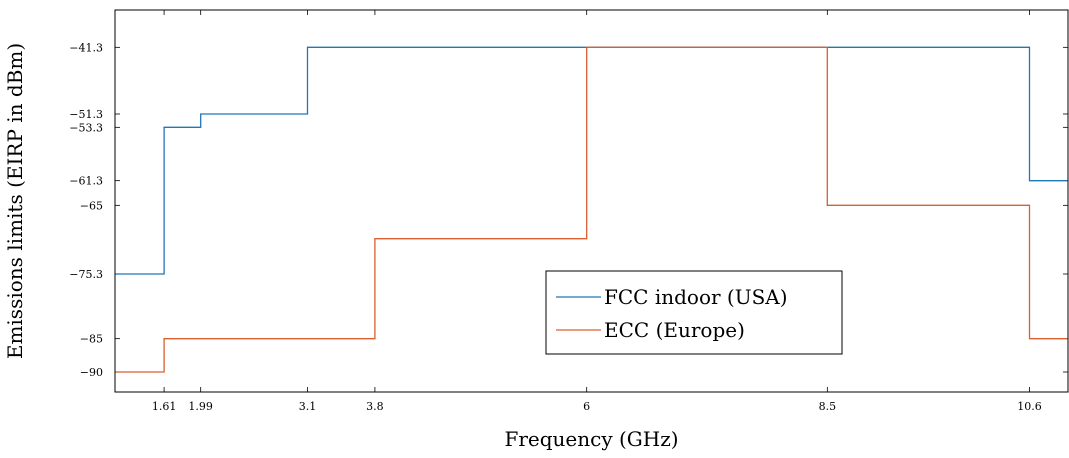 This screenshot has width=1069, height=458. Describe the element at coordinates (86, 114) in the screenshot. I see `y-tick-label: −51.3` at that location.